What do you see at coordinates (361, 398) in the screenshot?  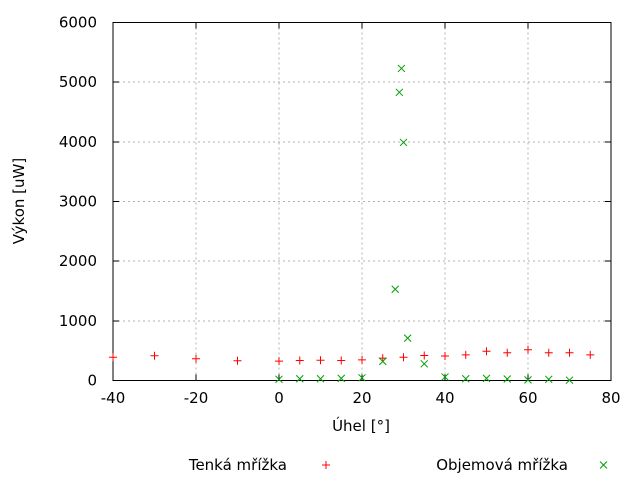 I see `x-tick-label: 20` at bounding box center [361, 398].